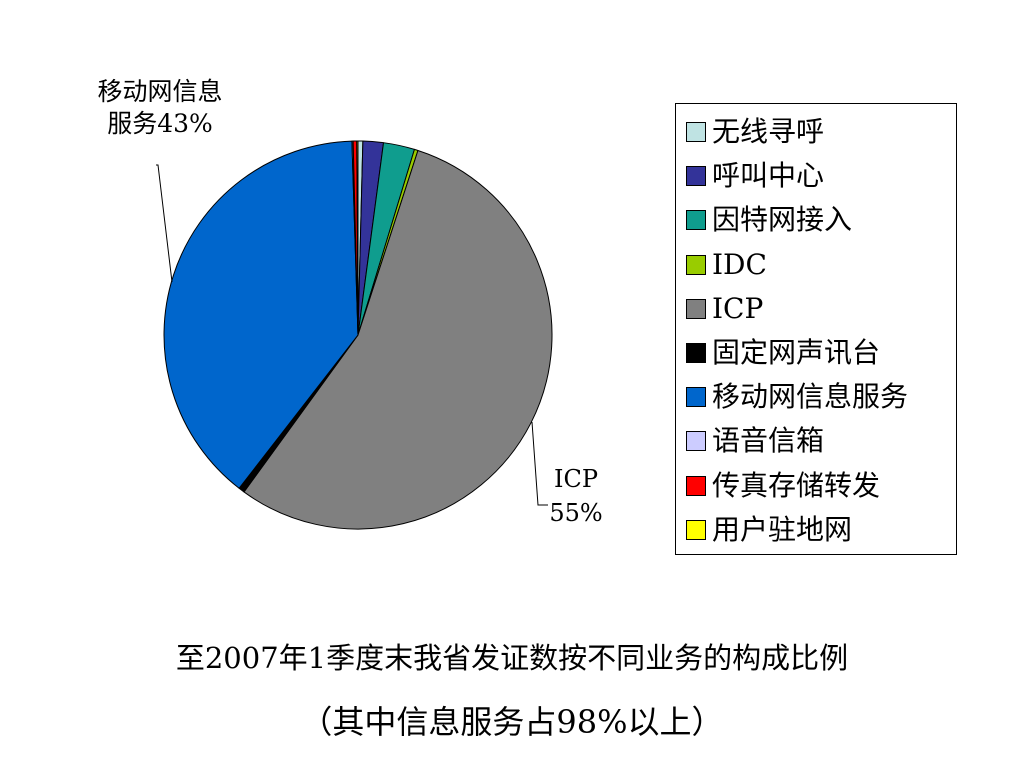  What do you see at coordinates (796, 352) in the screenshot?
I see `legend-label: 固定网声讯台` at bounding box center [796, 352].